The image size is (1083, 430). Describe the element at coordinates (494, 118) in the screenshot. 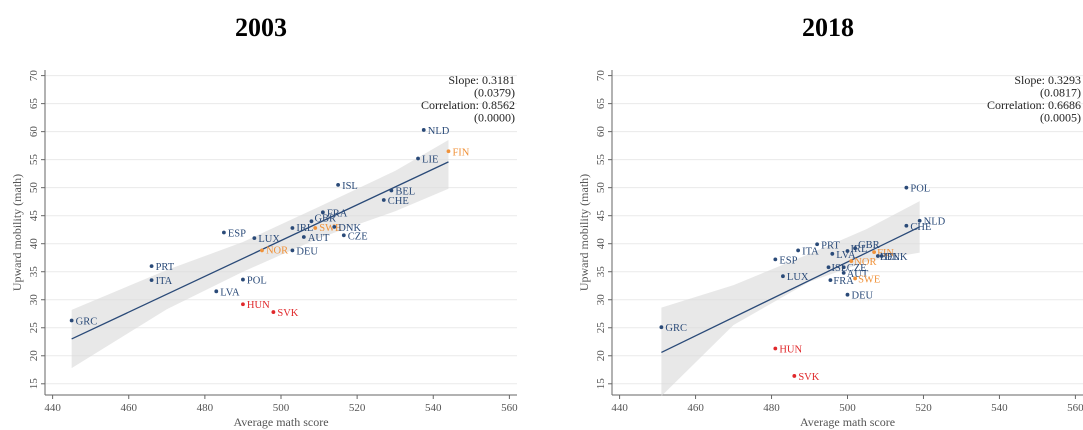

I see `stat-line: (0.0000)` at that location.